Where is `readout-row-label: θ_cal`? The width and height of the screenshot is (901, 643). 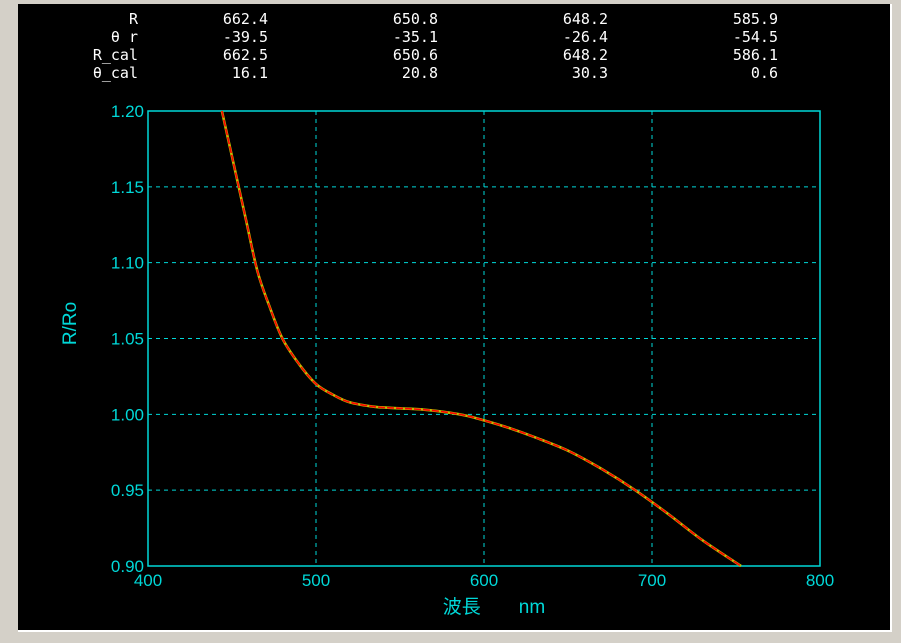
readout-row-label: θ_cal is located at coordinates (115, 73).